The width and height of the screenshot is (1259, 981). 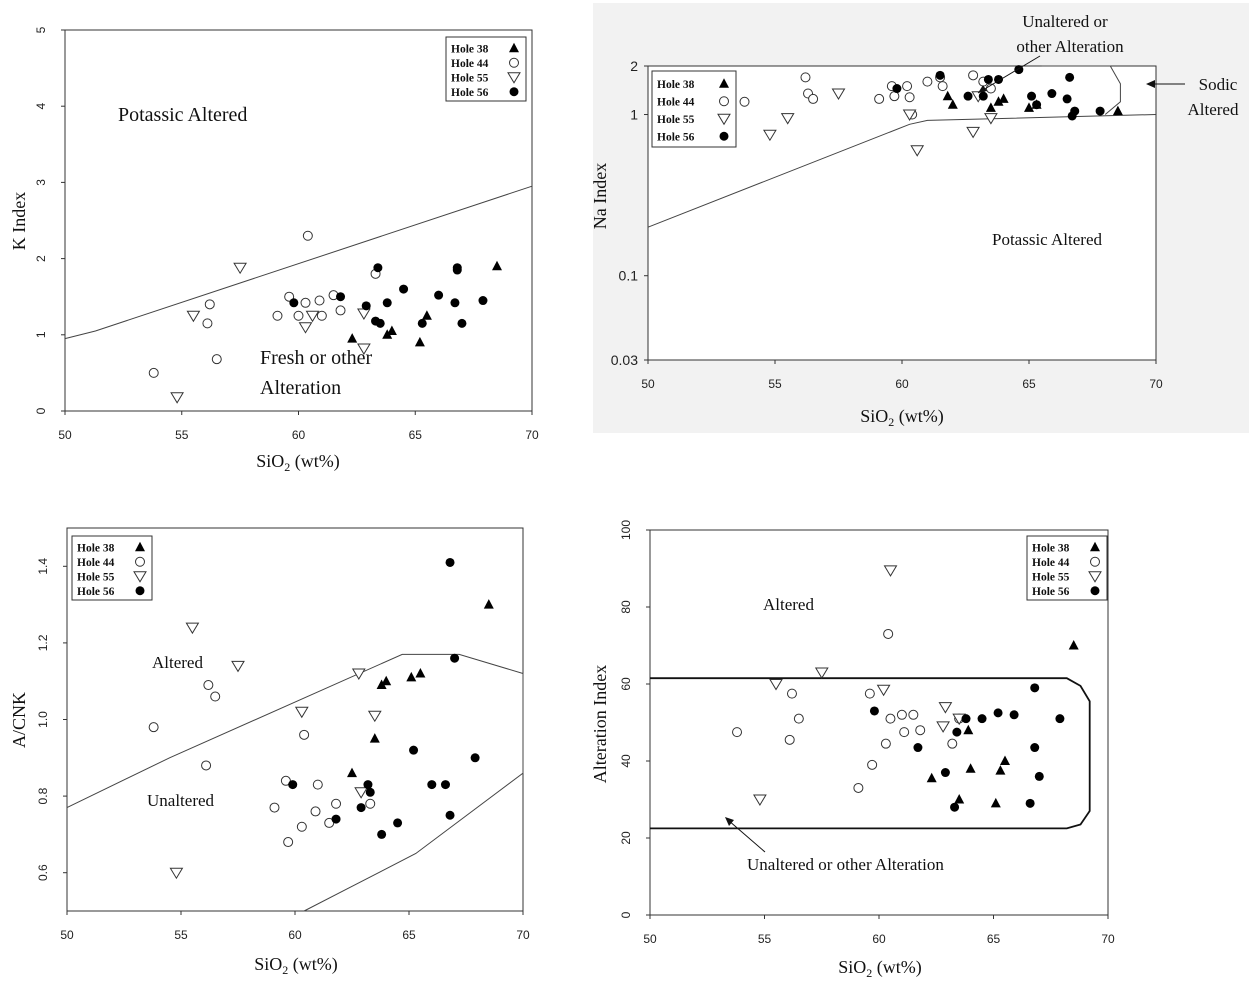 What do you see at coordinates (182, 435) in the screenshot?
I see `x-tick-label: 55` at bounding box center [182, 435].